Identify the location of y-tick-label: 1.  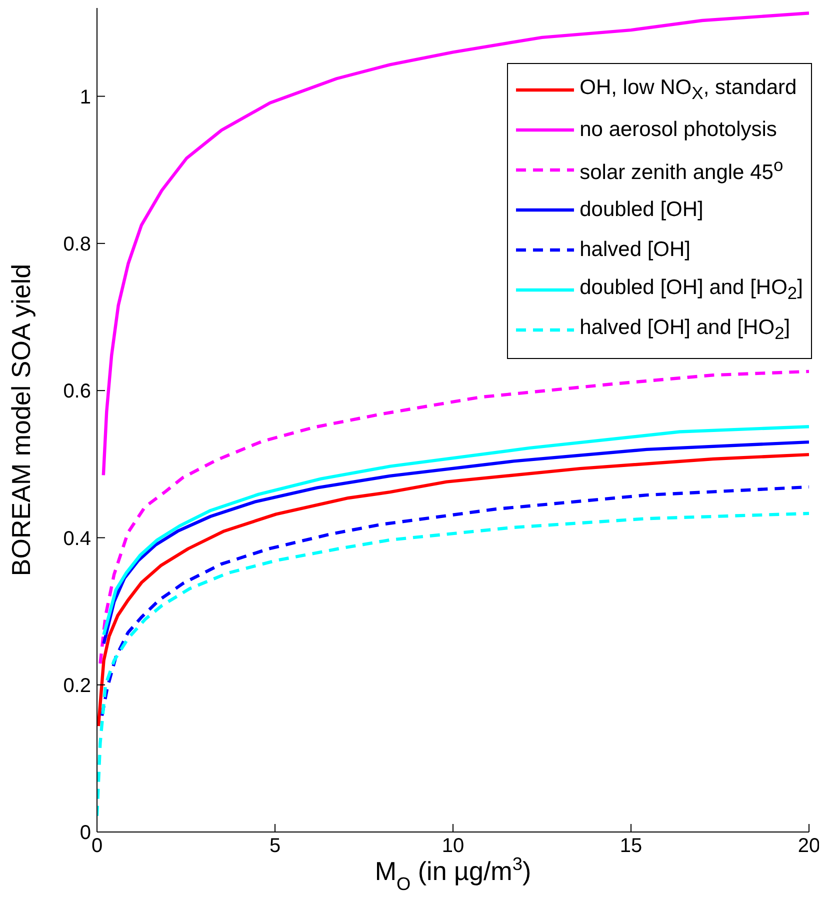
(85, 97).